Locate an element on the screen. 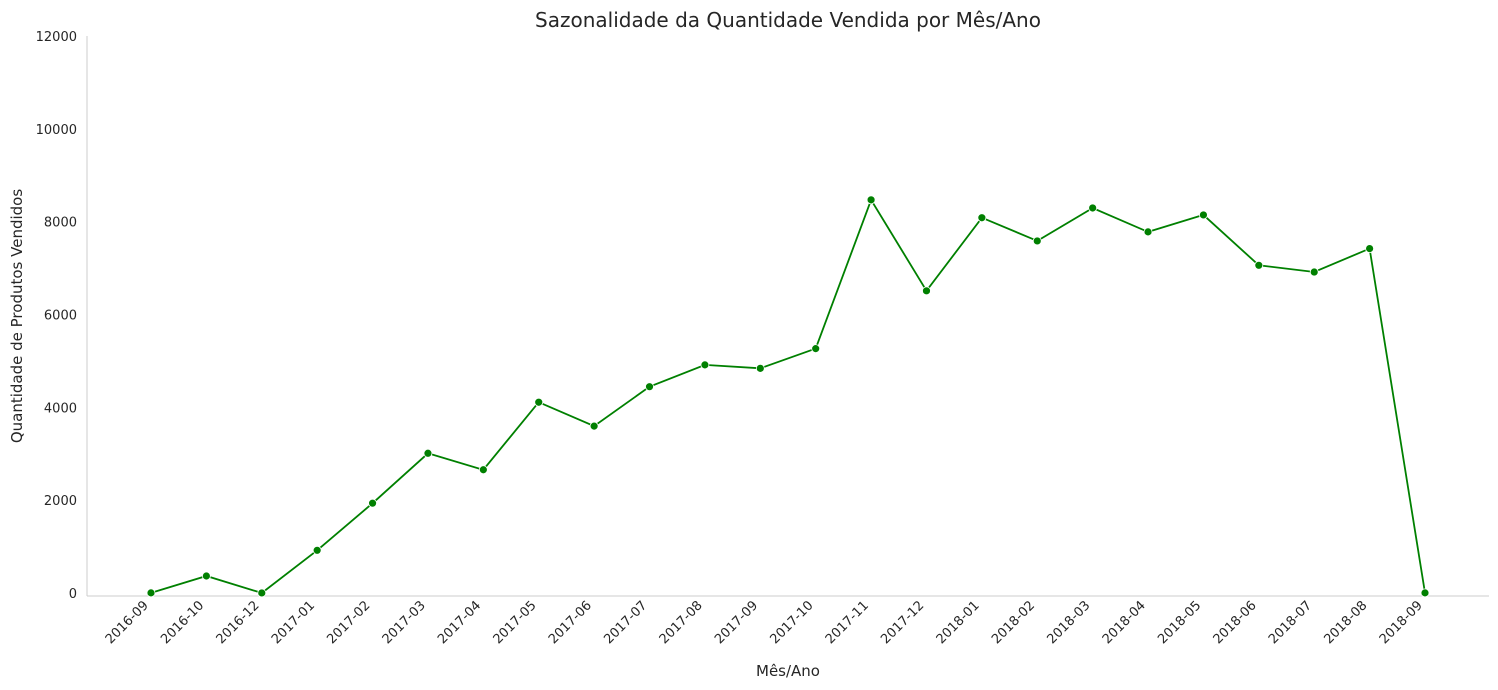  x-tick-label: 2018-07 is located at coordinates (1290, 622).